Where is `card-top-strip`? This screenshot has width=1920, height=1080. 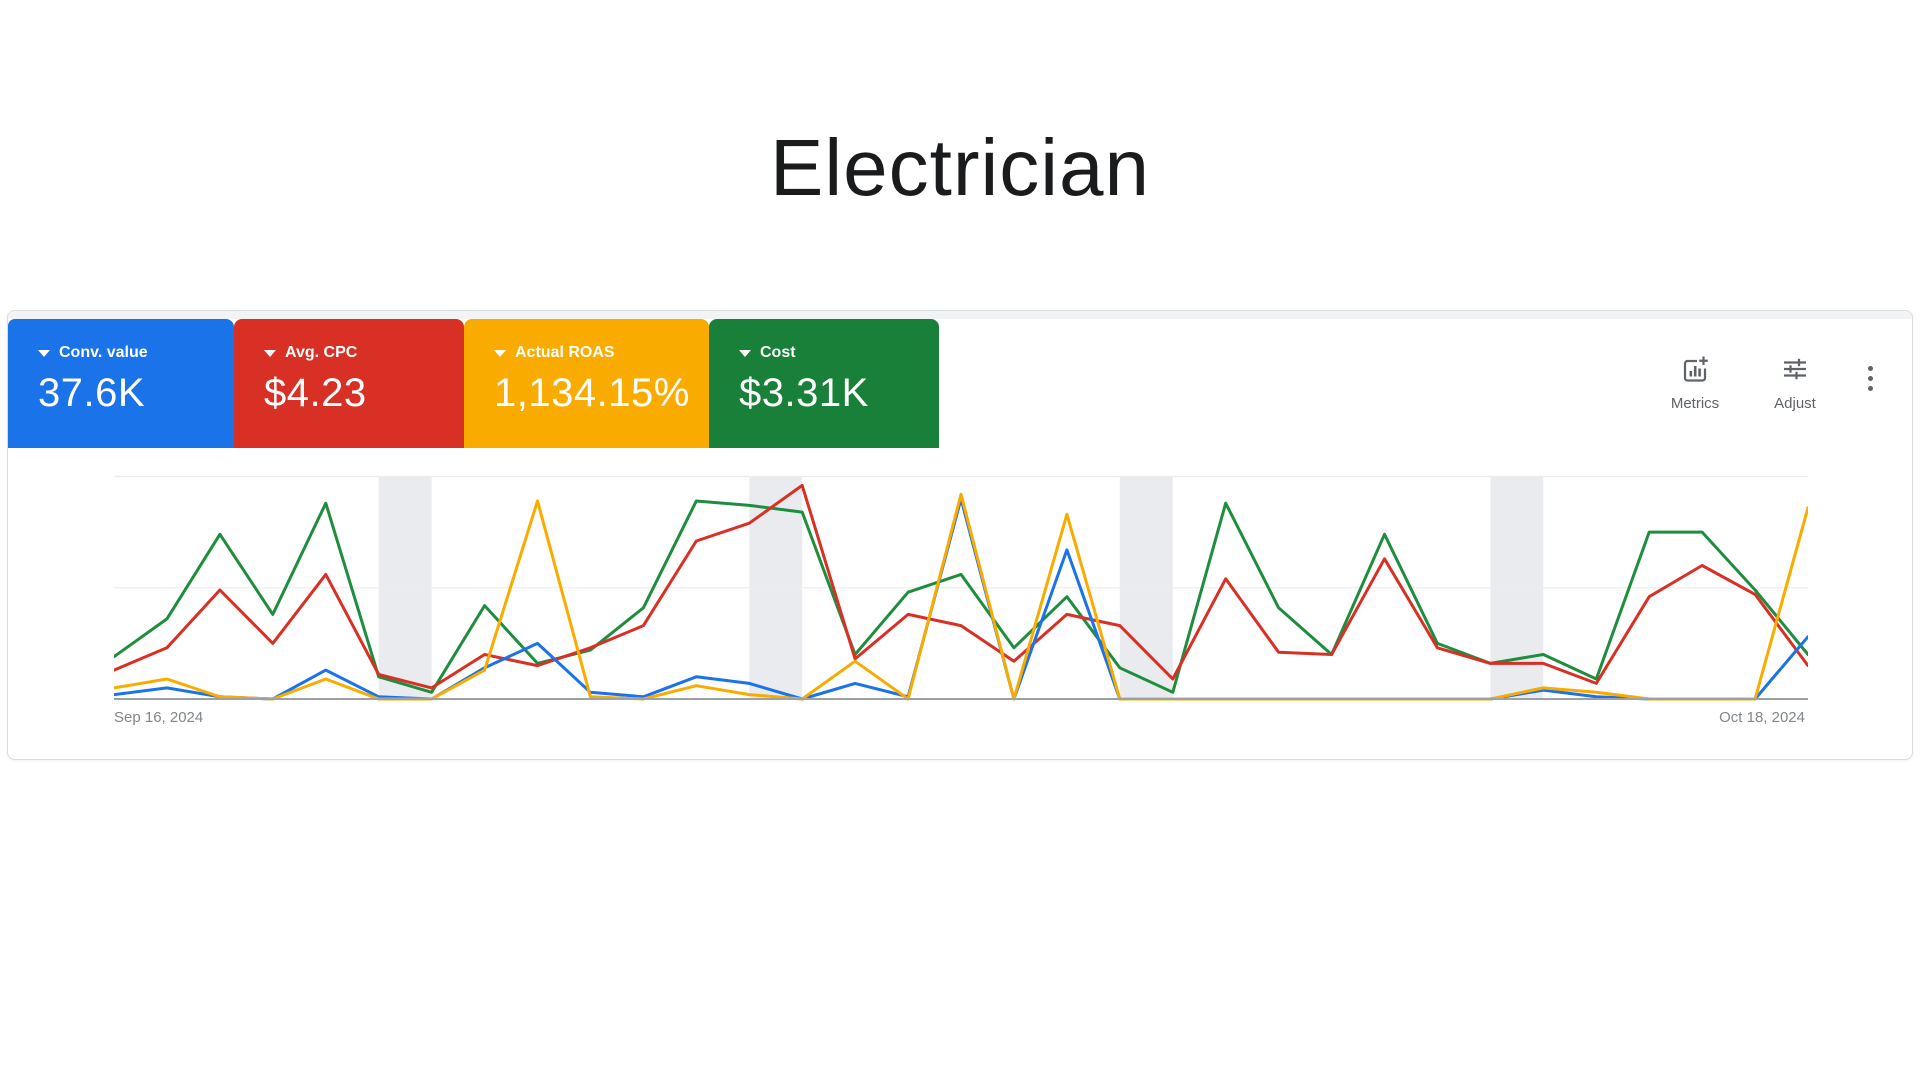 card-top-strip is located at coordinates (960, 315).